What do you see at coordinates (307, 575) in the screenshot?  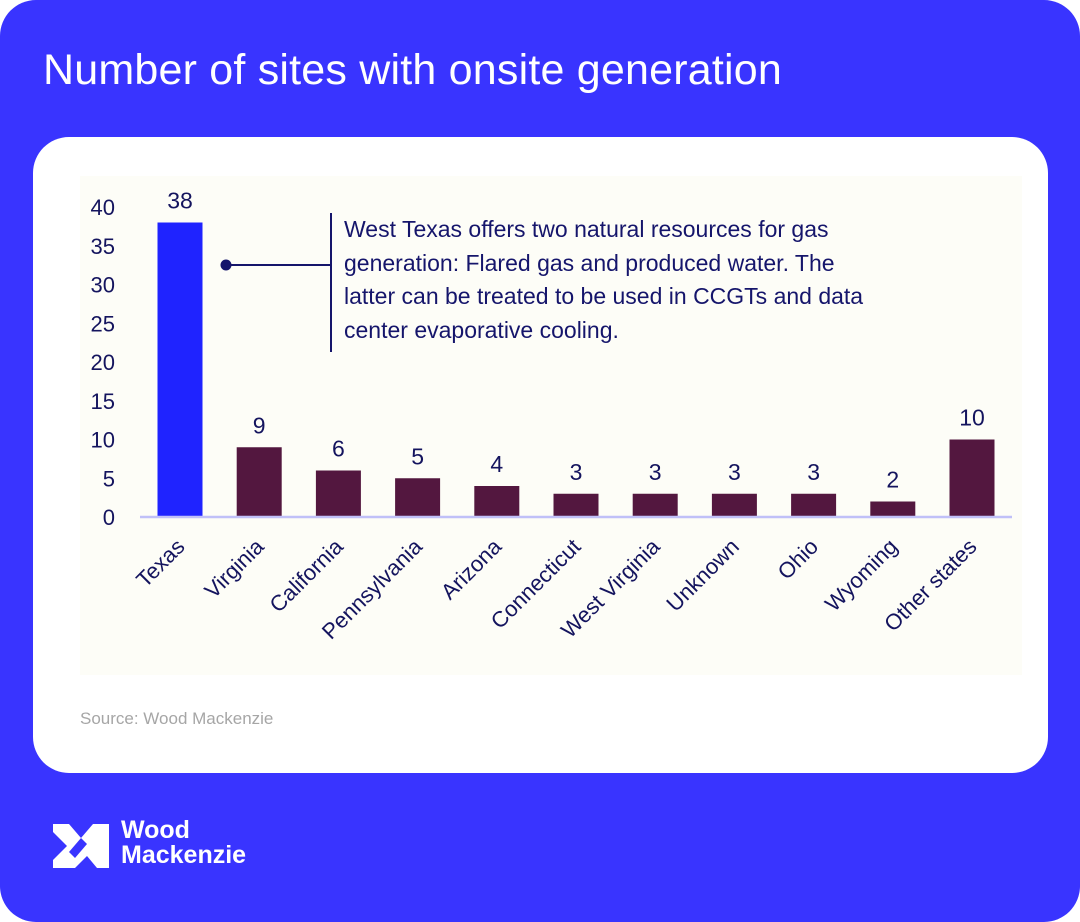 I see `x-tick-label: California` at bounding box center [307, 575].